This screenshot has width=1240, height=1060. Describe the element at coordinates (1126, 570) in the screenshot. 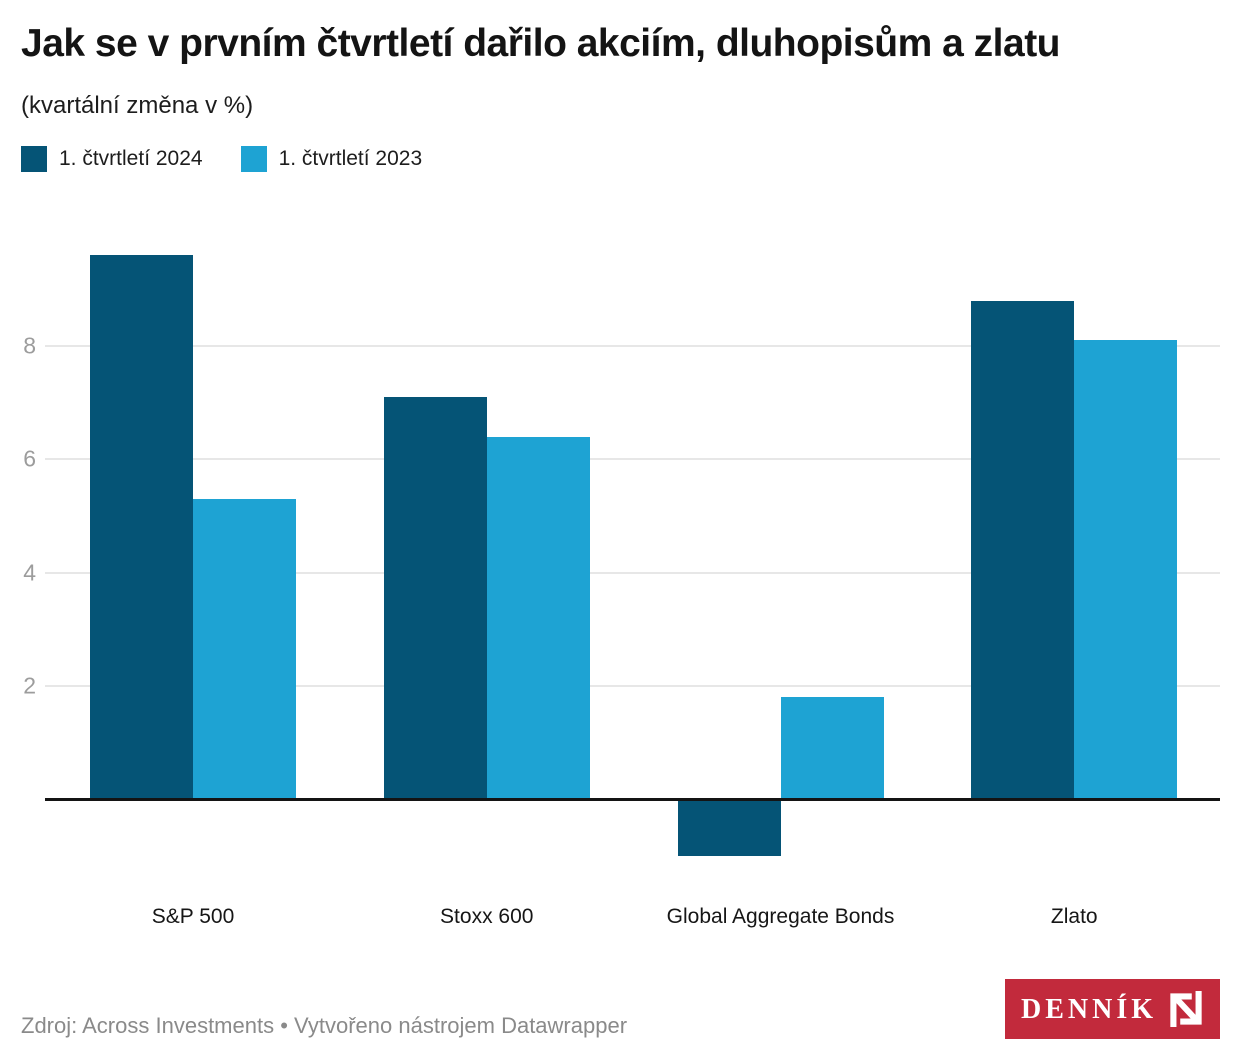

I see `bar-Zlato-1. čtvrtletí 2023` at that location.